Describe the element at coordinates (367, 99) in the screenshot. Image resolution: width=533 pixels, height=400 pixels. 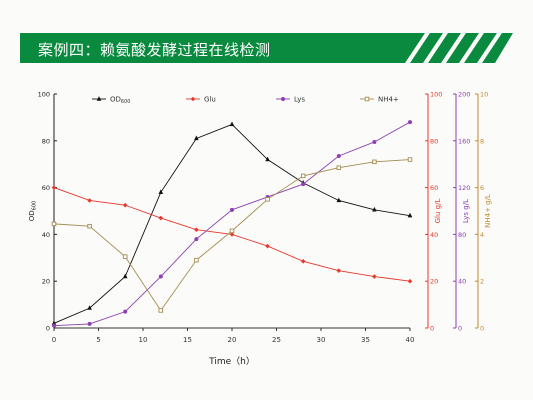
I see `legend-marker-nh4` at that location.